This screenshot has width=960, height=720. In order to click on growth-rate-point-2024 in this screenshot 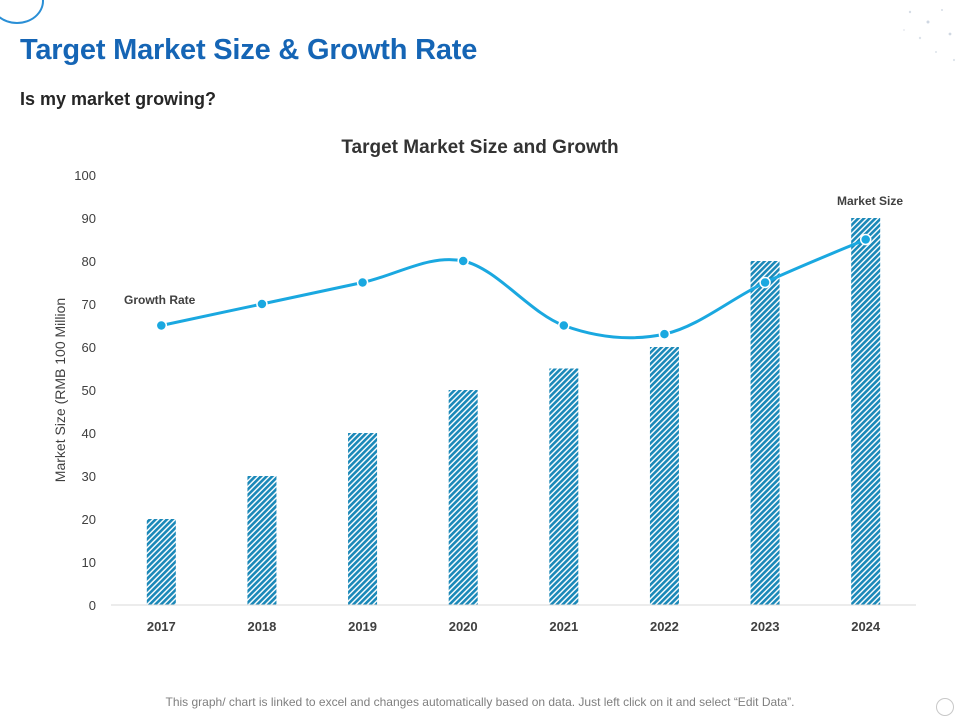, I will do `click(865, 239)`.